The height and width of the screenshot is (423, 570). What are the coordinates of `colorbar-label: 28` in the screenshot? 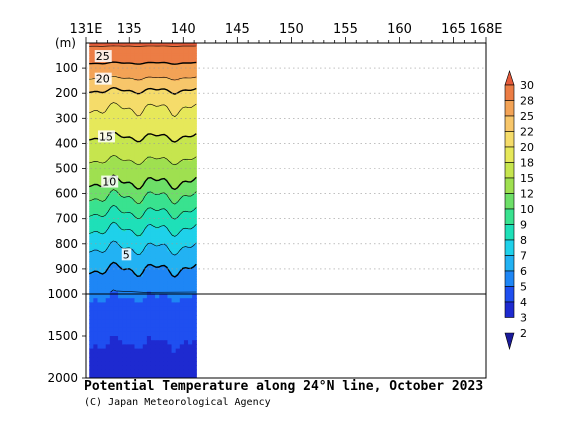 It's located at (527, 101).